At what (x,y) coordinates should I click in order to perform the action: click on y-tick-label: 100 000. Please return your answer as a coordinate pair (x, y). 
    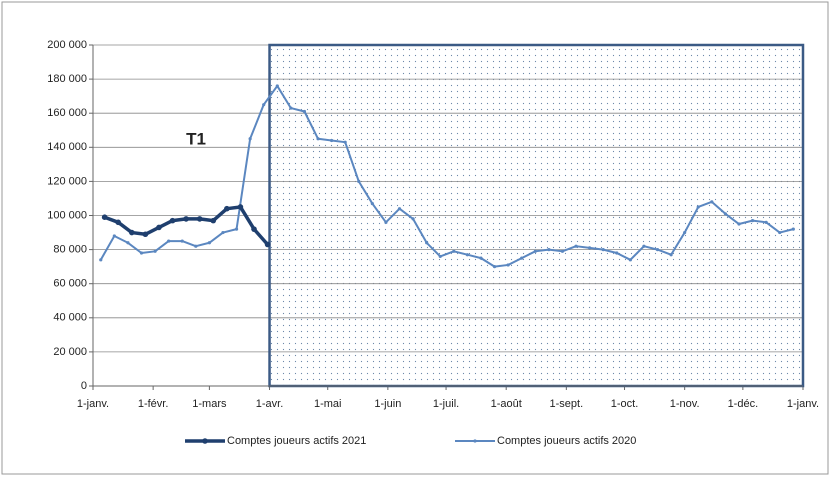
    Looking at the image, I should click on (67, 215).